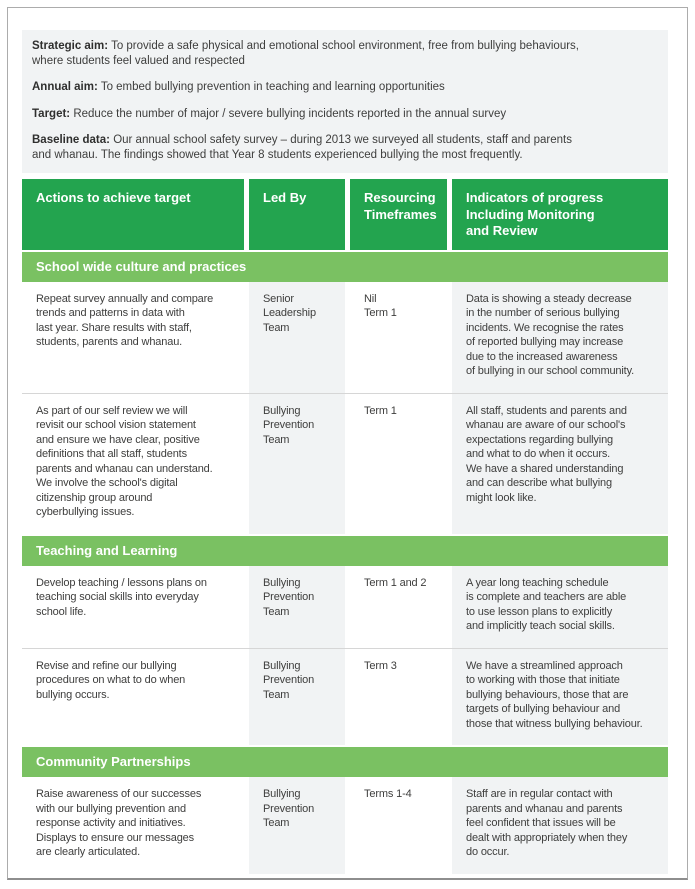 The height and width of the screenshot is (889, 695). I want to click on baseline-data-label: Baseline data:, so click(71, 140).